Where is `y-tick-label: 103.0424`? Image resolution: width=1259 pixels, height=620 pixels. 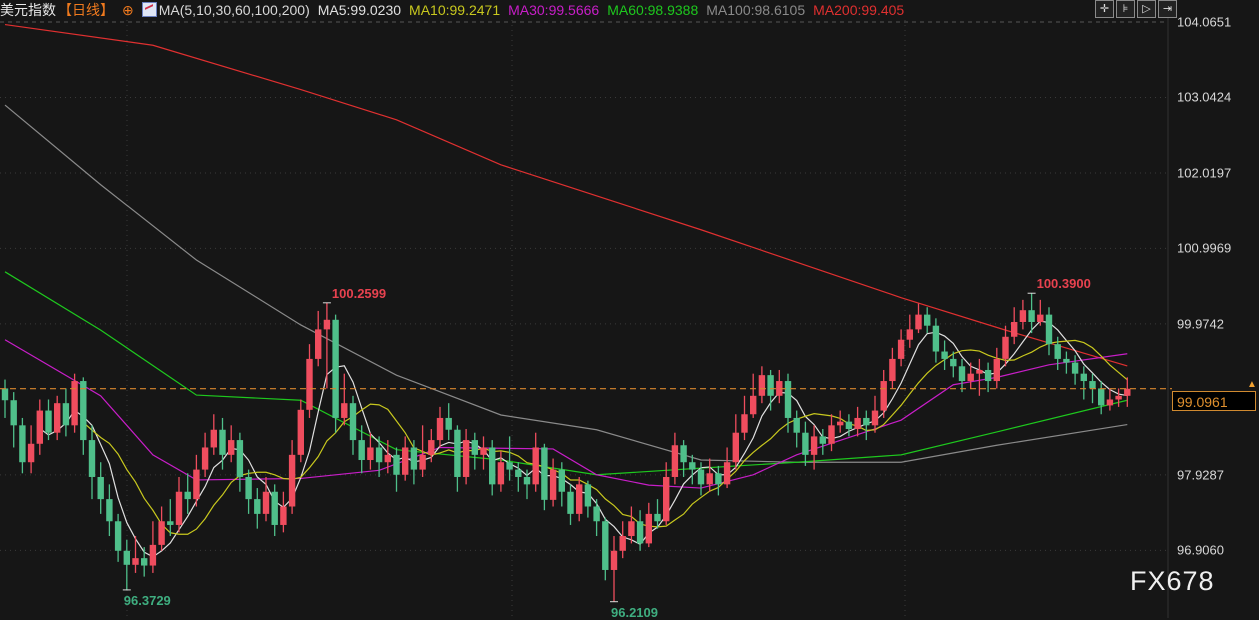
y-tick-label: 103.0424 is located at coordinates (1204, 97).